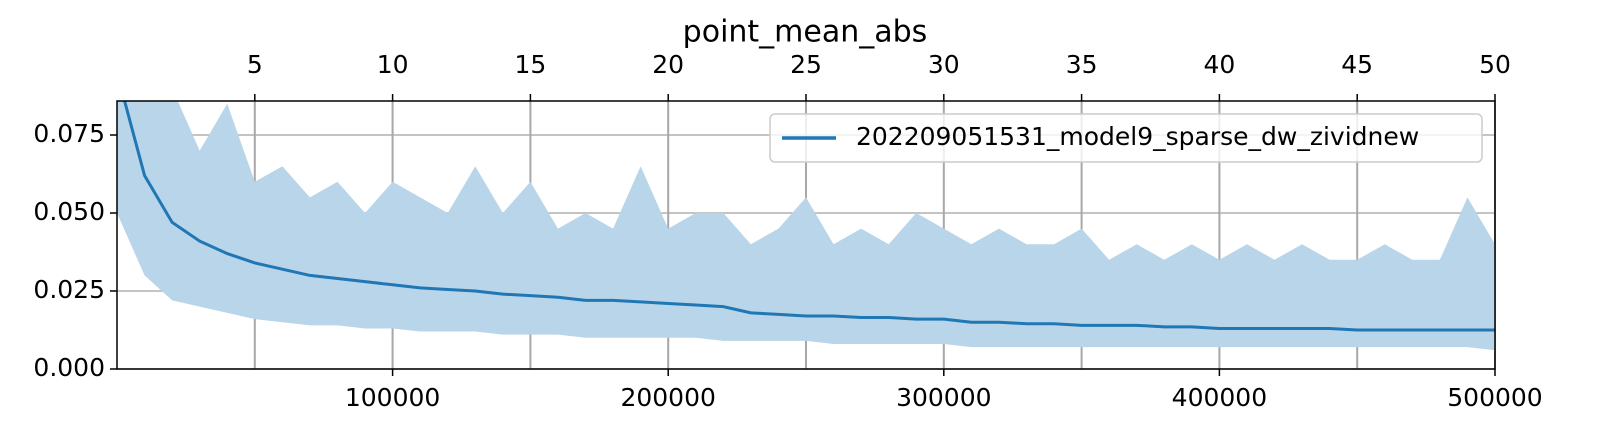 This screenshot has height=444, width=1599. I want to click on y-tick-label: 0.000, so click(69, 367).